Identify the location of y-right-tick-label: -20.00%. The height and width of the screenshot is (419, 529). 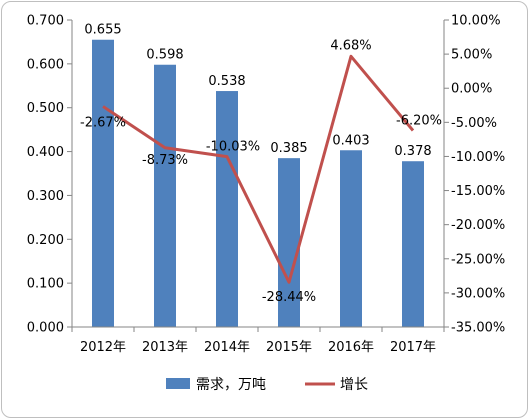
(478, 225).